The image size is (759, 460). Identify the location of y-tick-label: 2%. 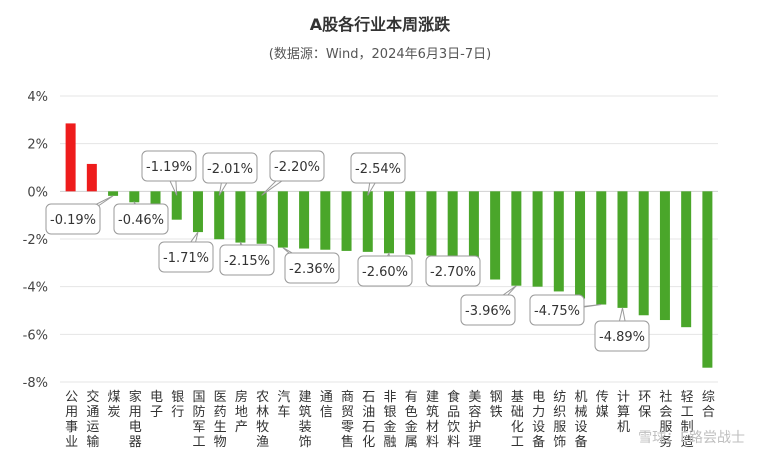
(37, 145).